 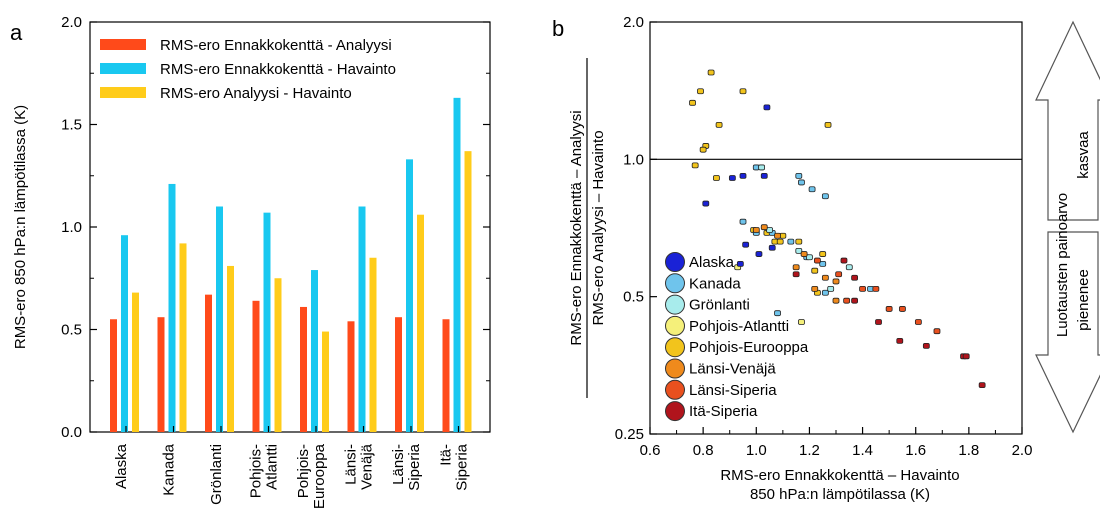 What do you see at coordinates (256, 93) in the screenshot?
I see `legend-label: RMS-ero Analyysi - Havainto` at bounding box center [256, 93].